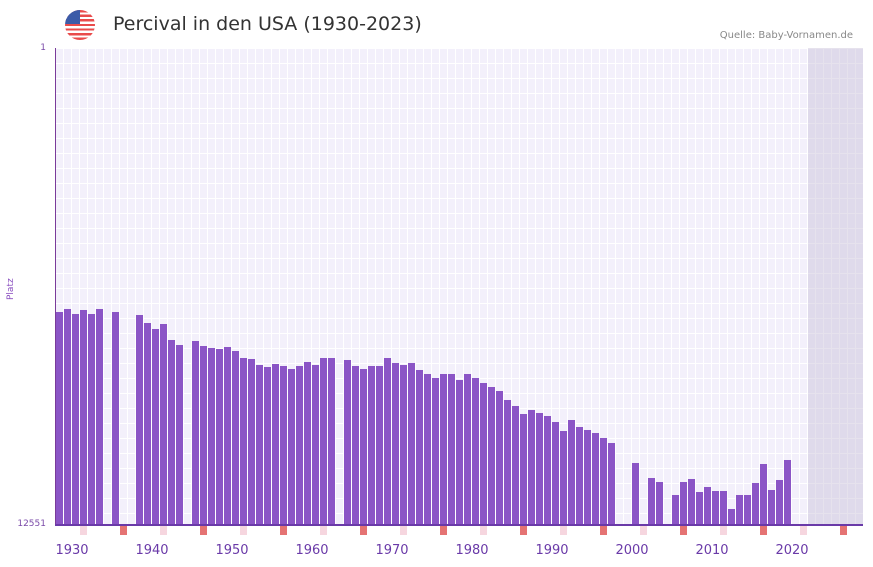 The image size is (873, 567). Describe the element at coordinates (267, 446) in the screenshot. I see `bar-1956` at that location.